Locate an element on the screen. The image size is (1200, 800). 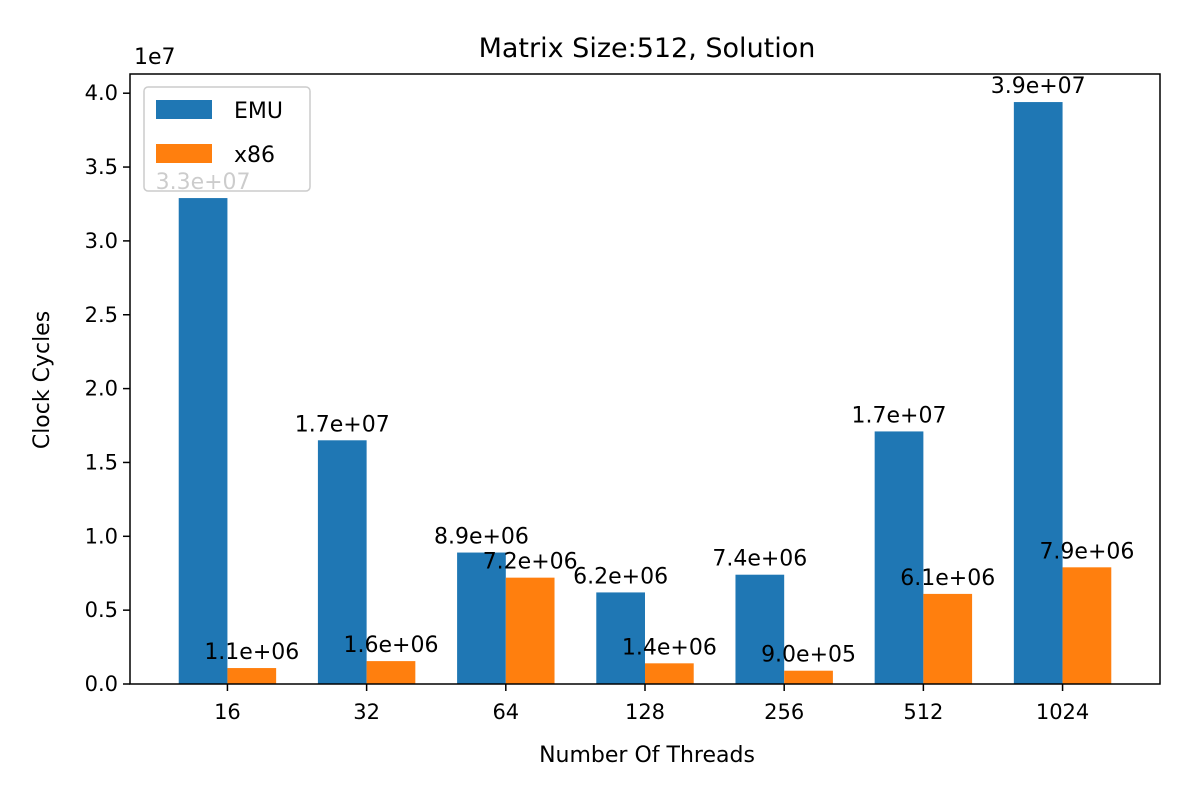
data-label-x86-512: 6.1e+06 is located at coordinates (947, 578).